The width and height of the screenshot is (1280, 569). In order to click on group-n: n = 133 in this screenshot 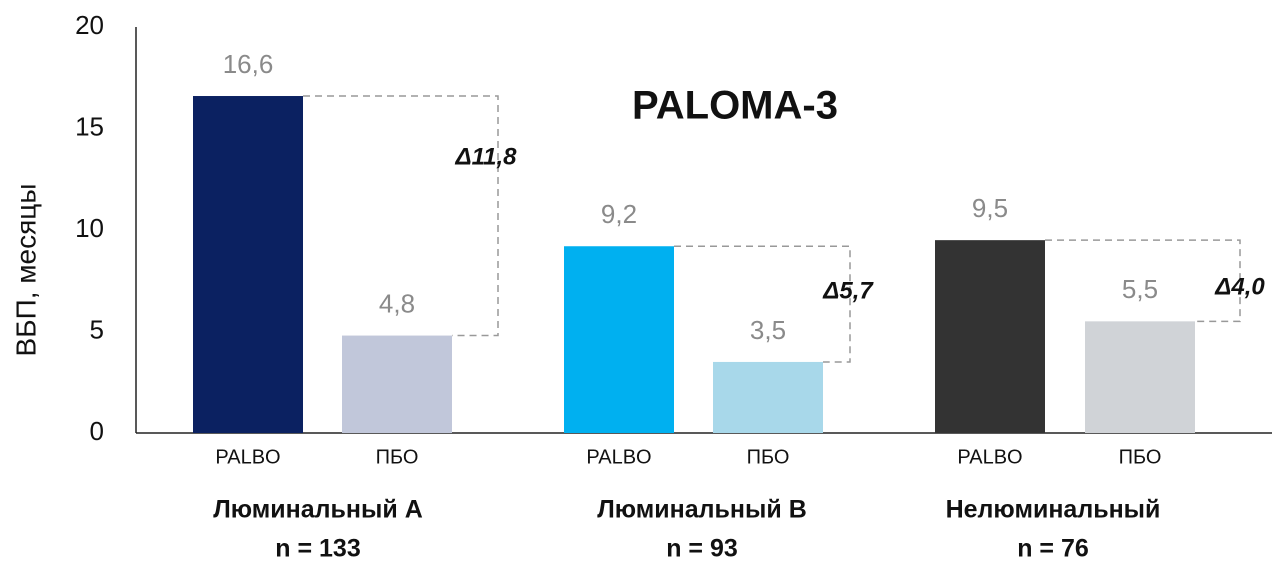, I will do `click(317, 549)`.